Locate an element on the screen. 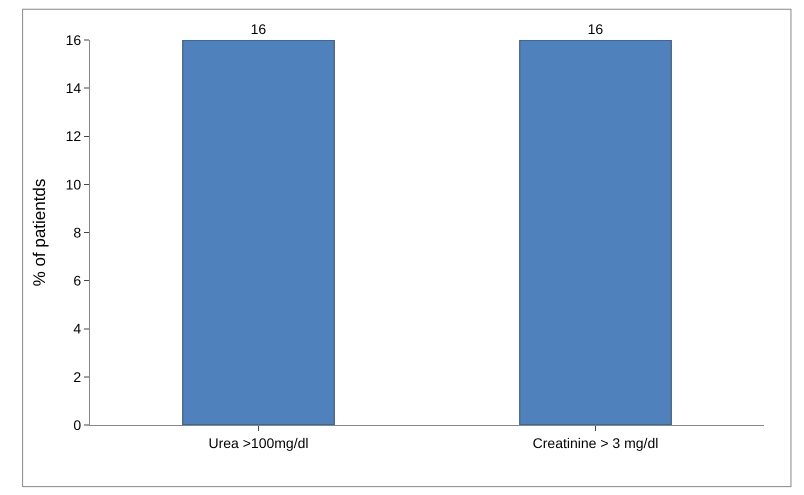  y-tick-label: 6 is located at coordinates (77, 280).